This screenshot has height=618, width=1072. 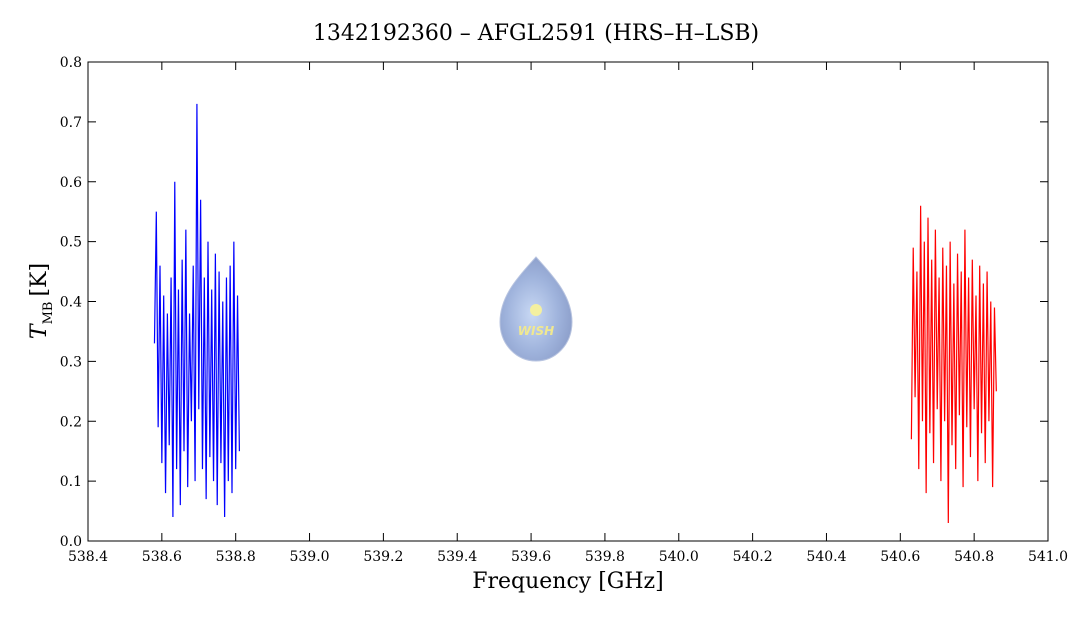 I want to click on y-tick-label: 0.6, so click(x=71, y=183).